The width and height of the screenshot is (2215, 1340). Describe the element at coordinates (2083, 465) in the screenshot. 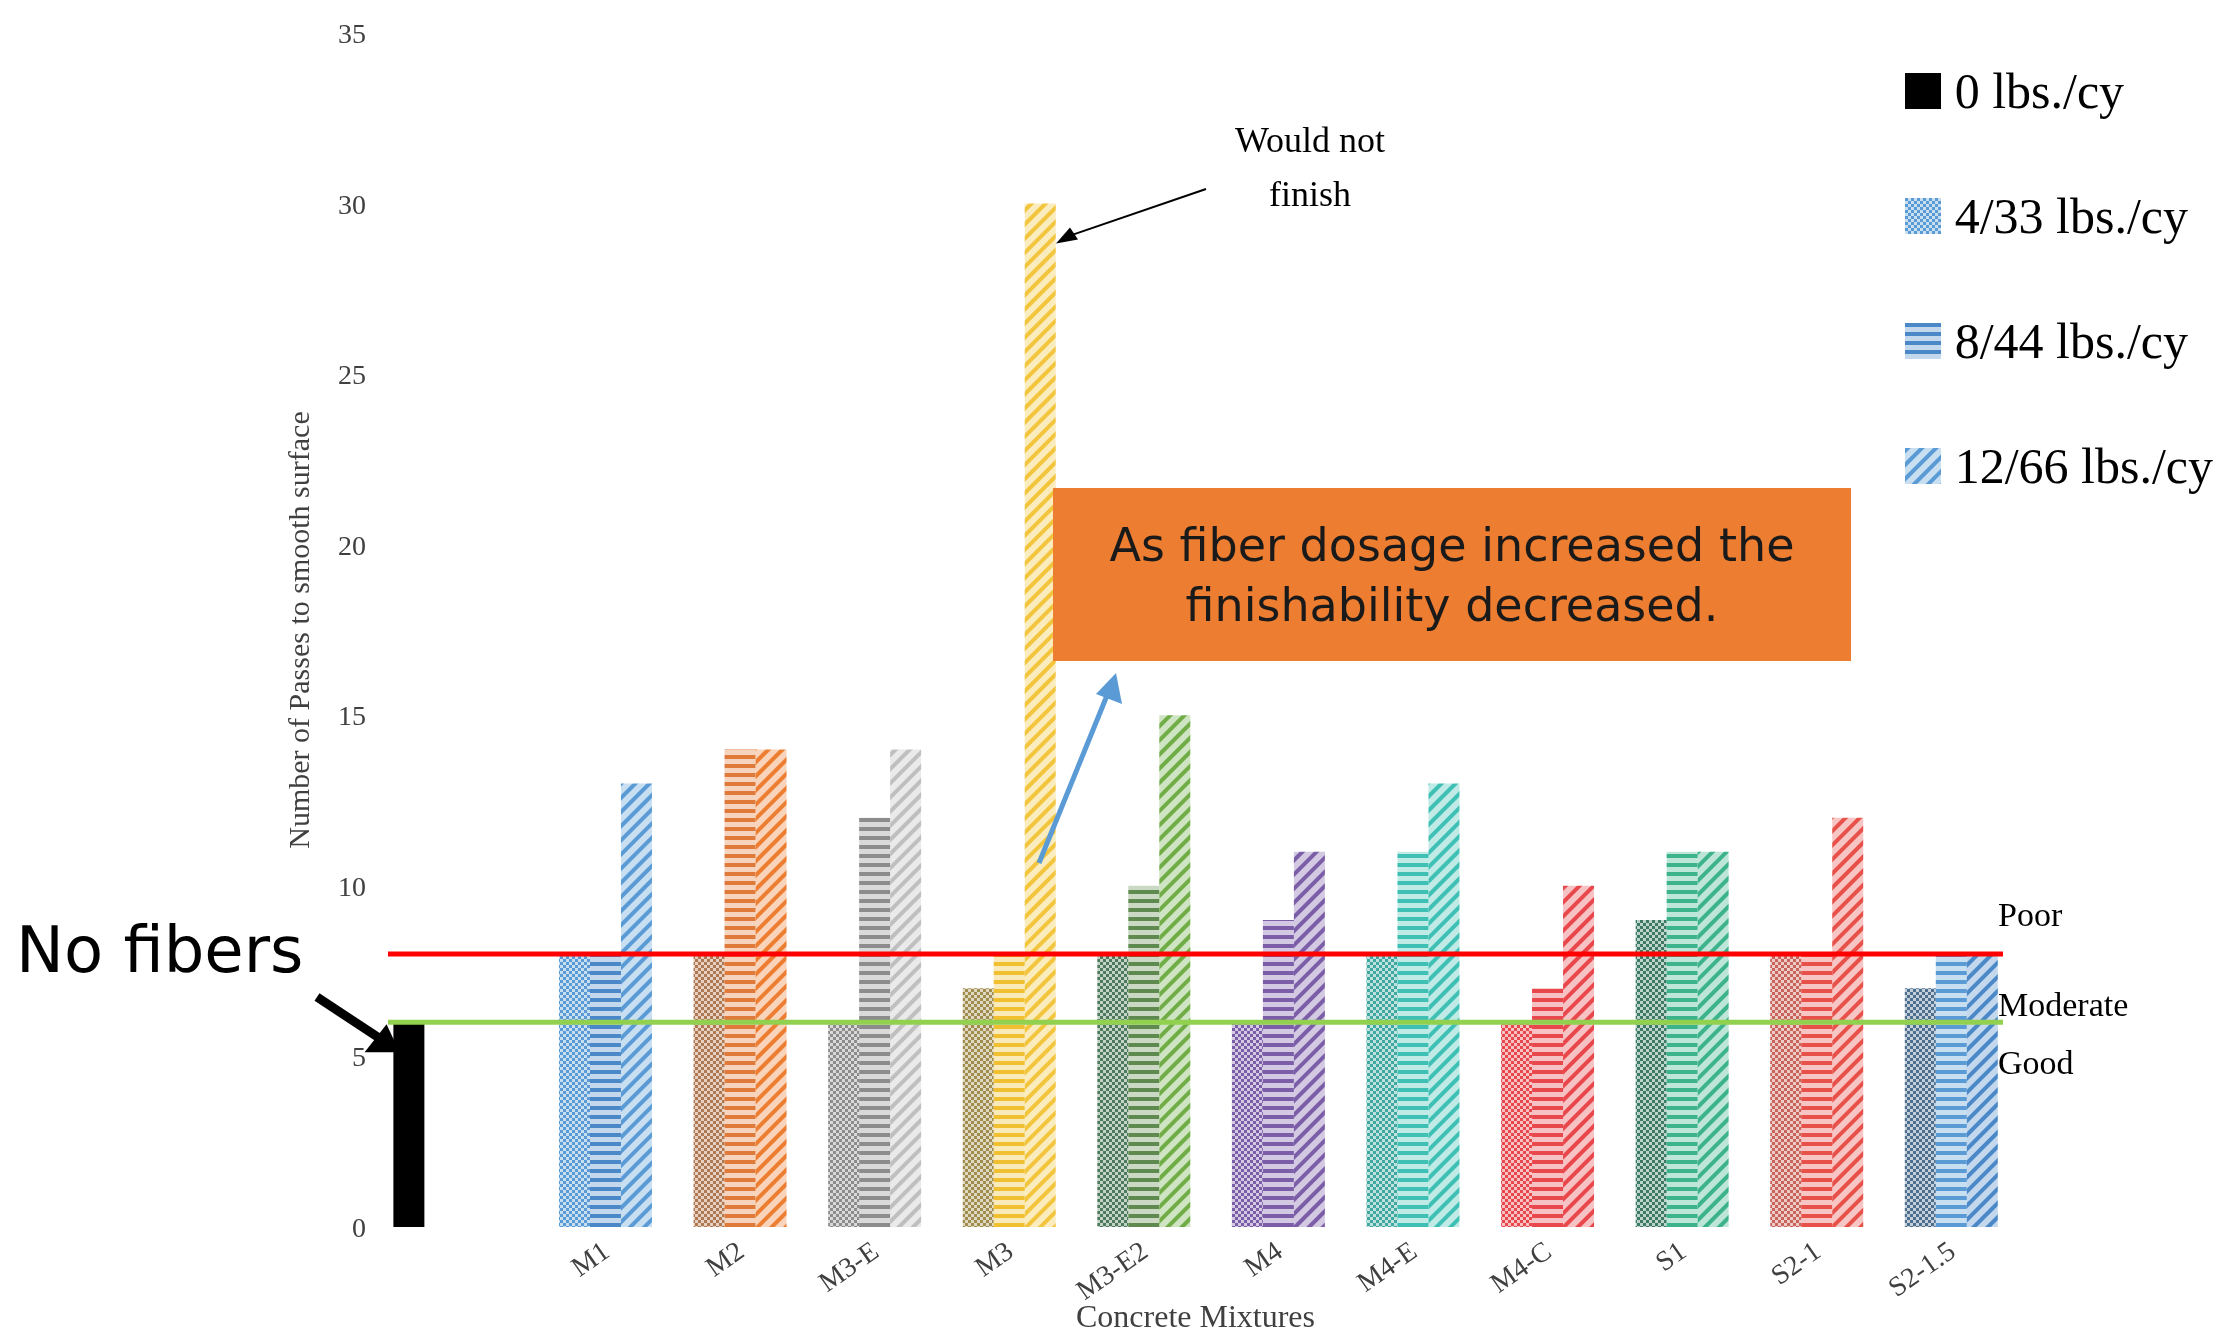

I see `legend-label: 12/66 lbs./cy` at that location.